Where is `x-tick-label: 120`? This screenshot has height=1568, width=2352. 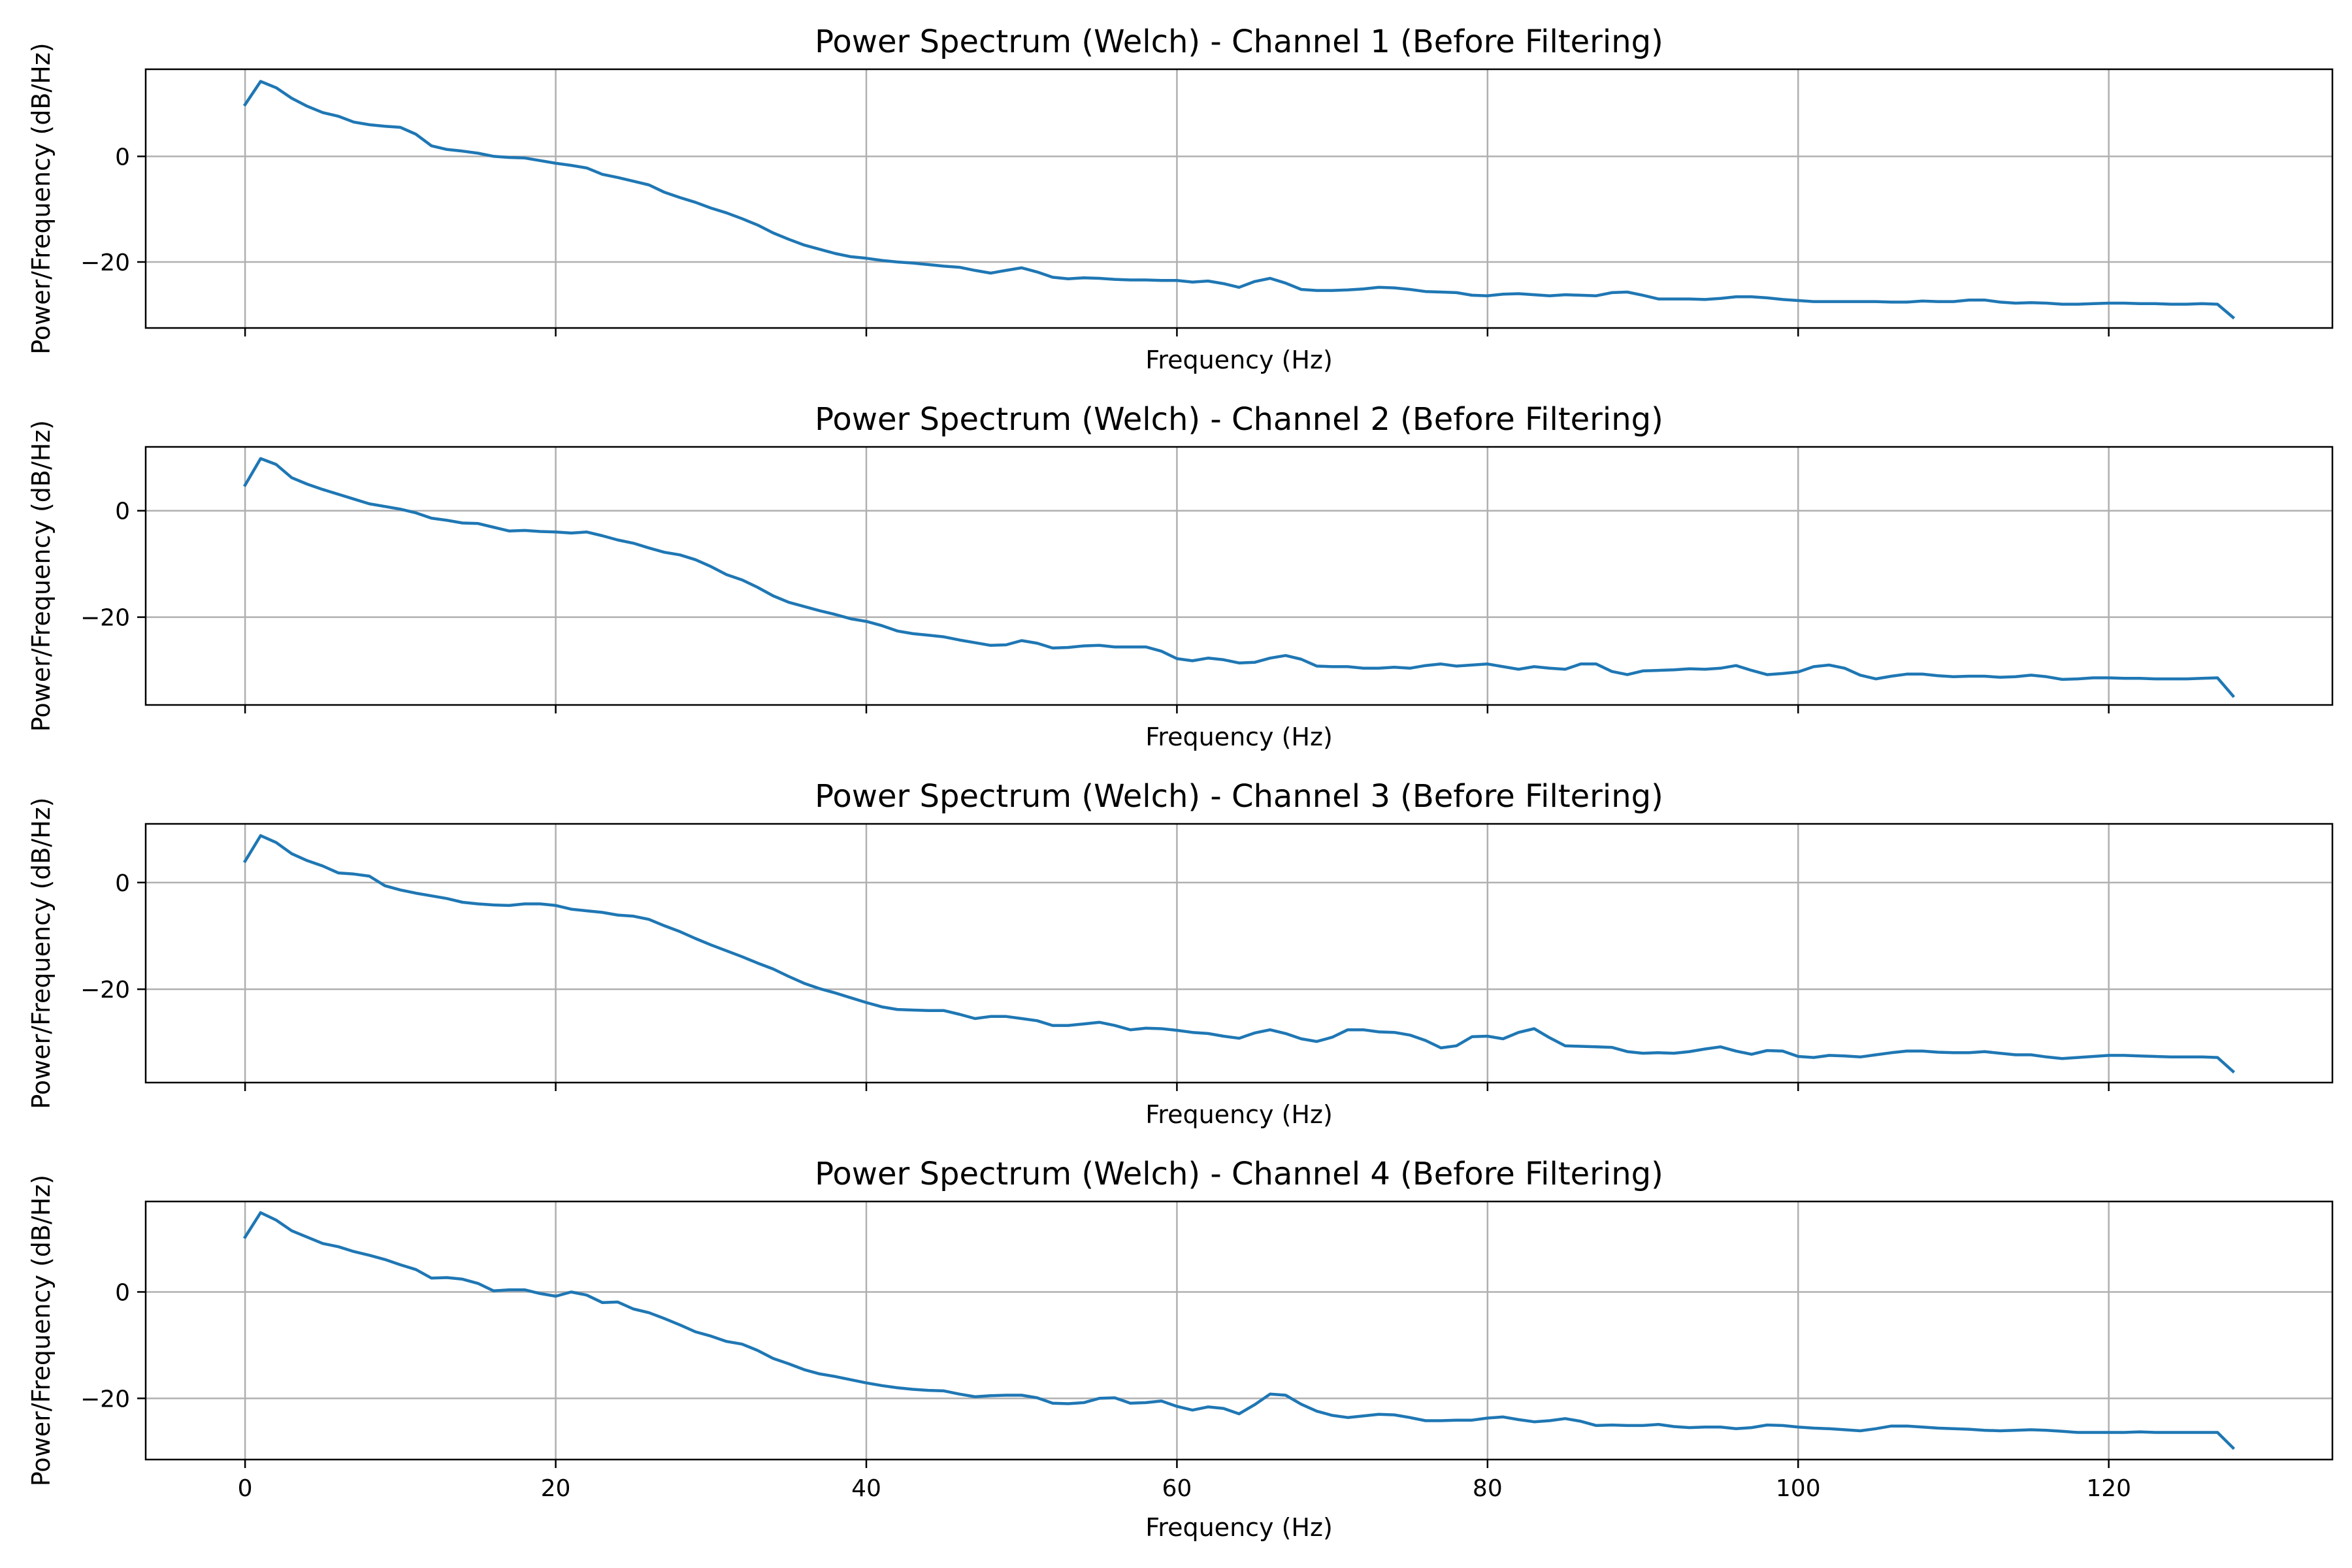
x-tick-label: 120 is located at coordinates (2108, 1488).